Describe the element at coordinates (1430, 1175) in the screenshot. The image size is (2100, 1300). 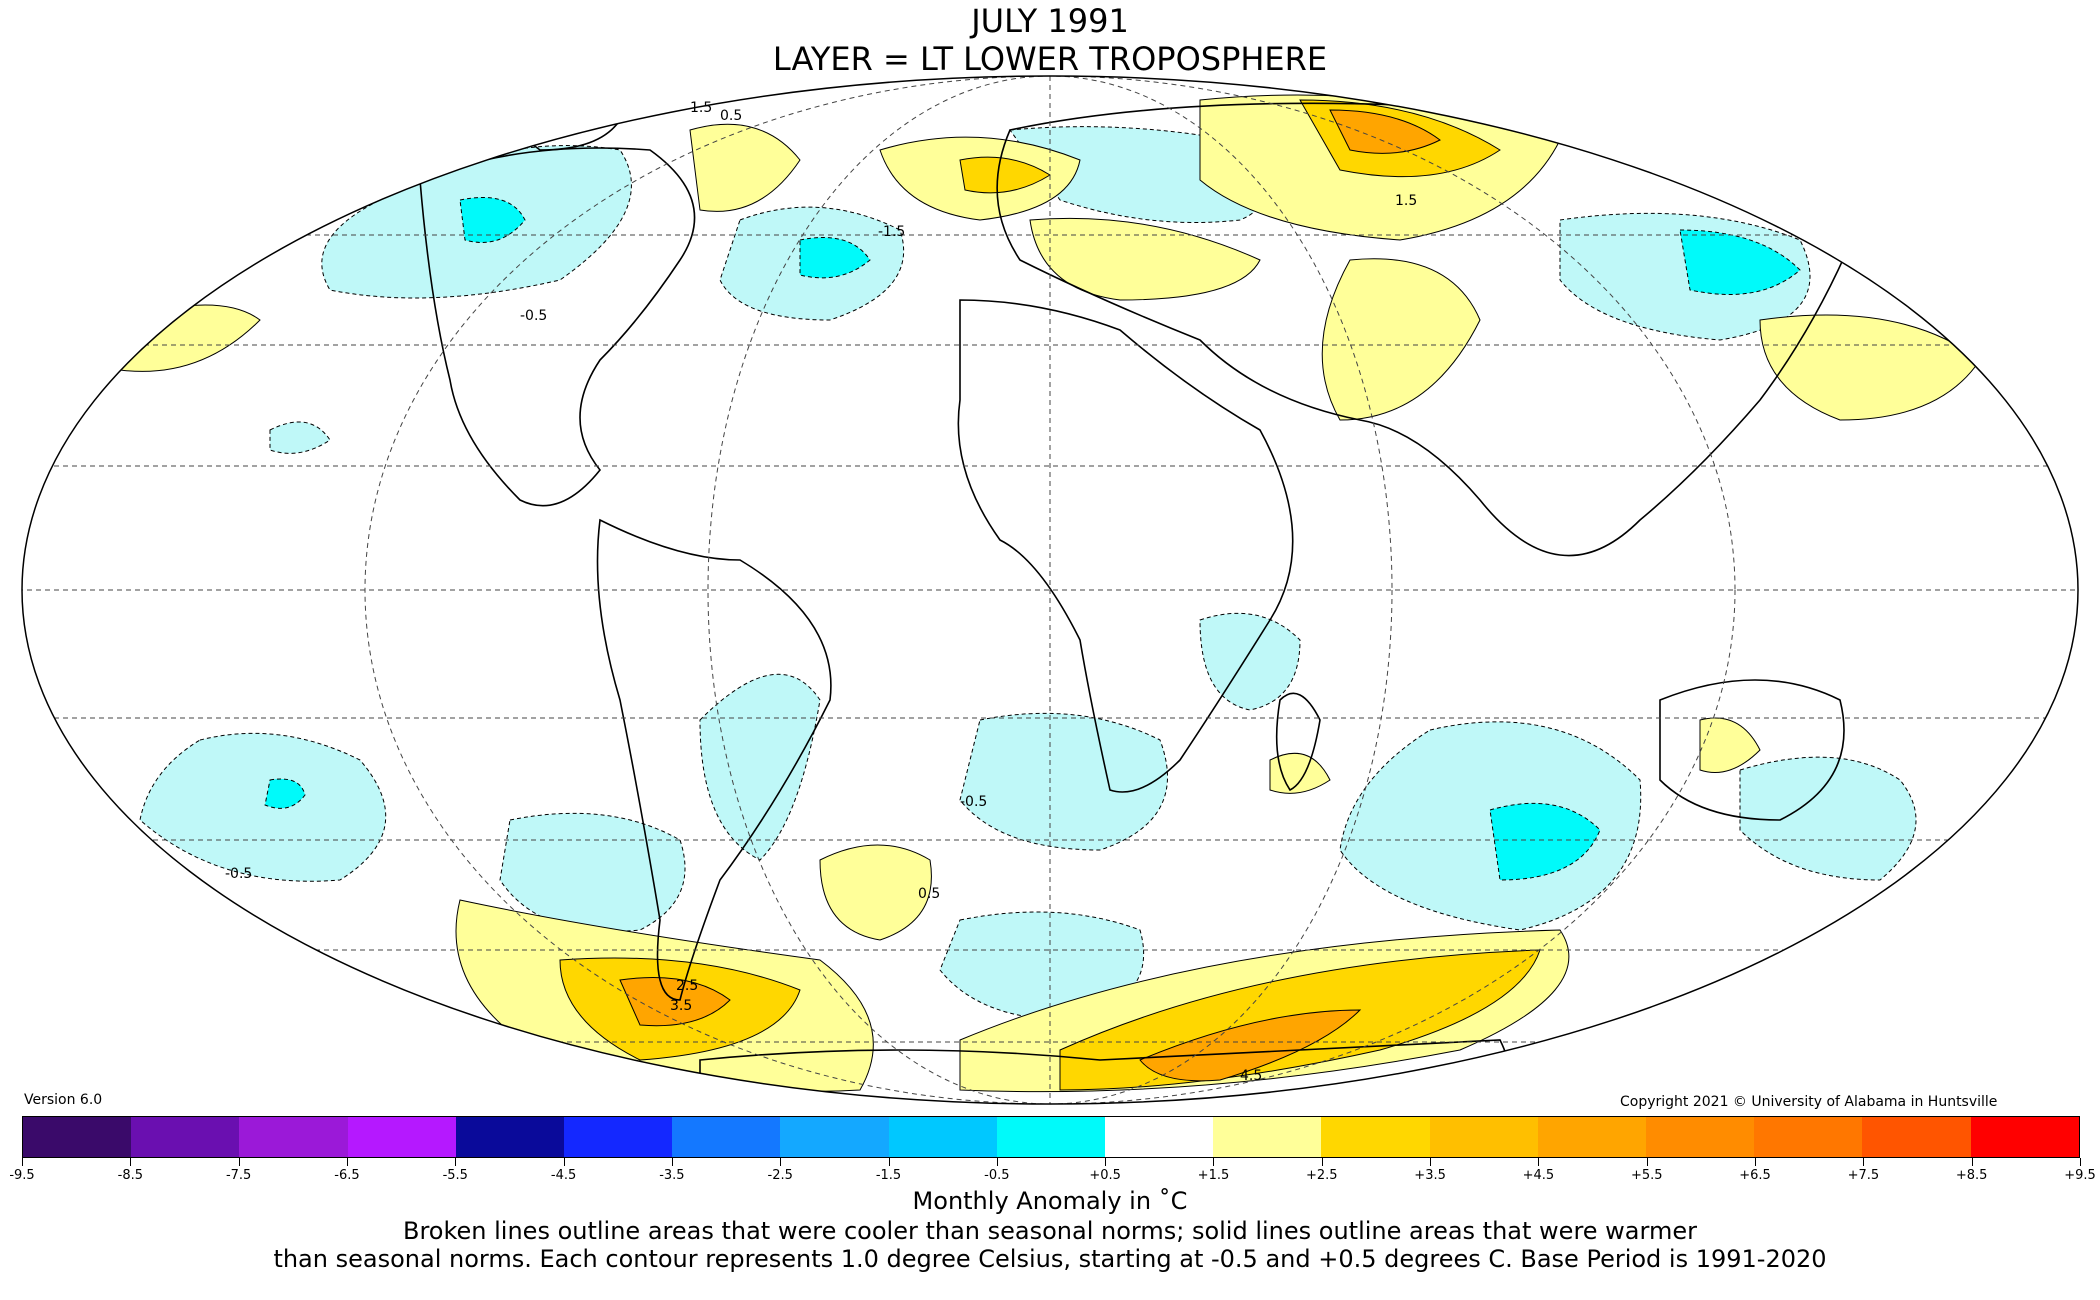
I see `legend-tick-label: +3.5` at that location.